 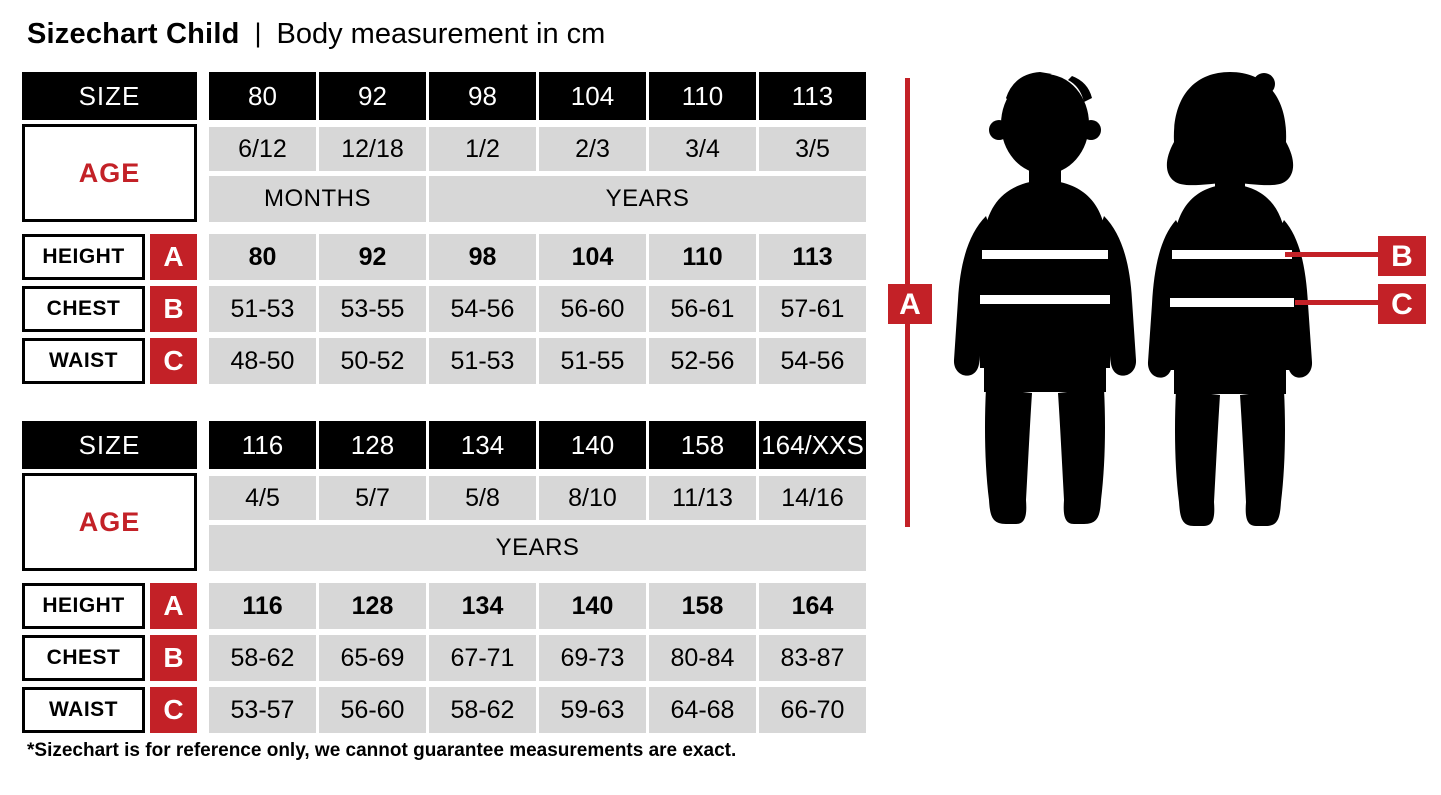 What do you see at coordinates (812, 606) in the screenshot?
I see `height-cell: 164` at bounding box center [812, 606].